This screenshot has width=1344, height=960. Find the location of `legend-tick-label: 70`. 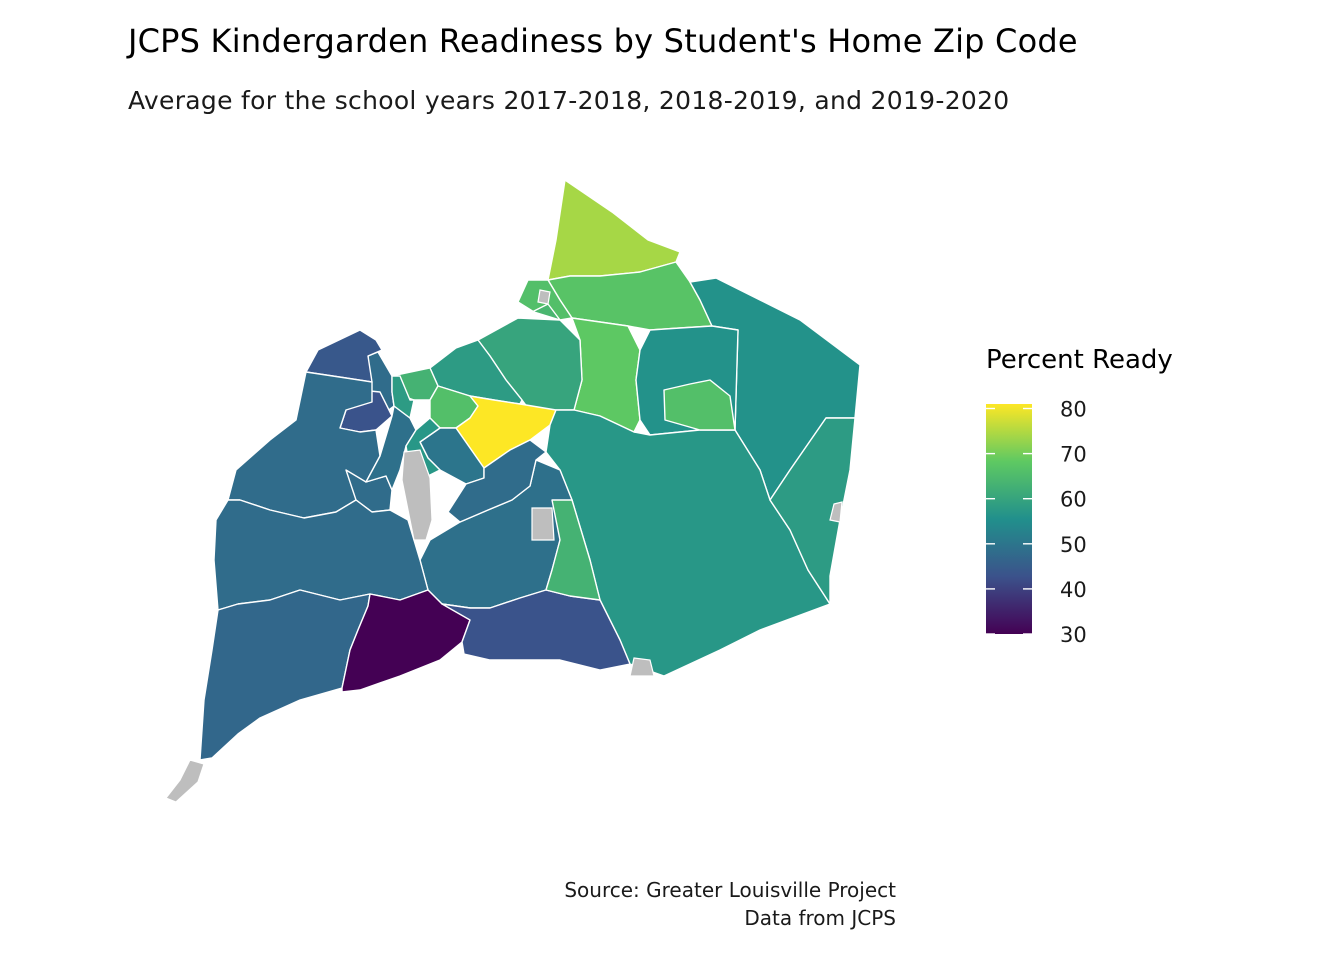

legend-tick-label: 70 is located at coordinates (1073, 455).